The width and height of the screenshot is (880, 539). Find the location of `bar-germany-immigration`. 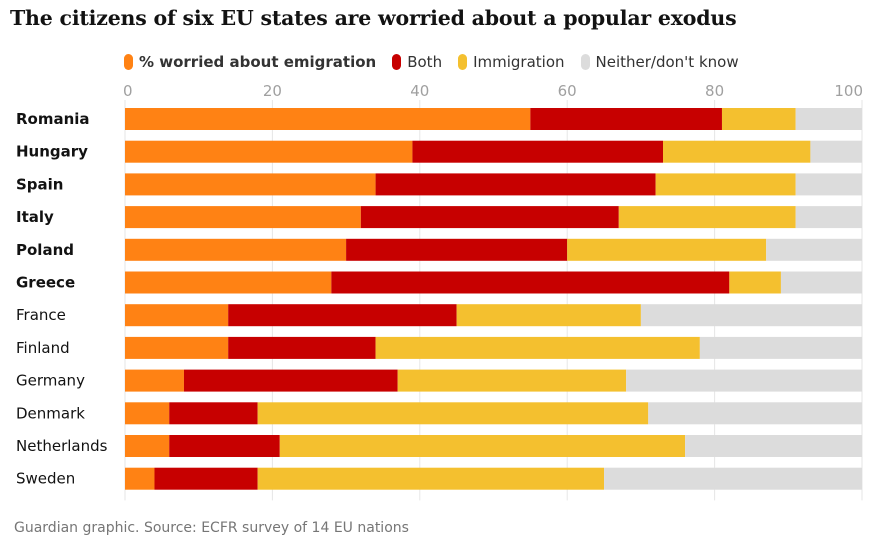

bar-germany-immigration is located at coordinates (512, 380).